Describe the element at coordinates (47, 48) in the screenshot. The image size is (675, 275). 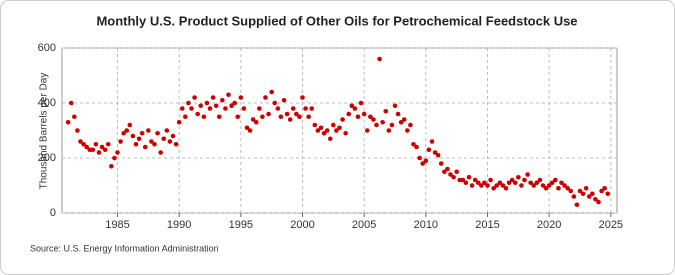
I see `y-tick-label: 600` at that location.